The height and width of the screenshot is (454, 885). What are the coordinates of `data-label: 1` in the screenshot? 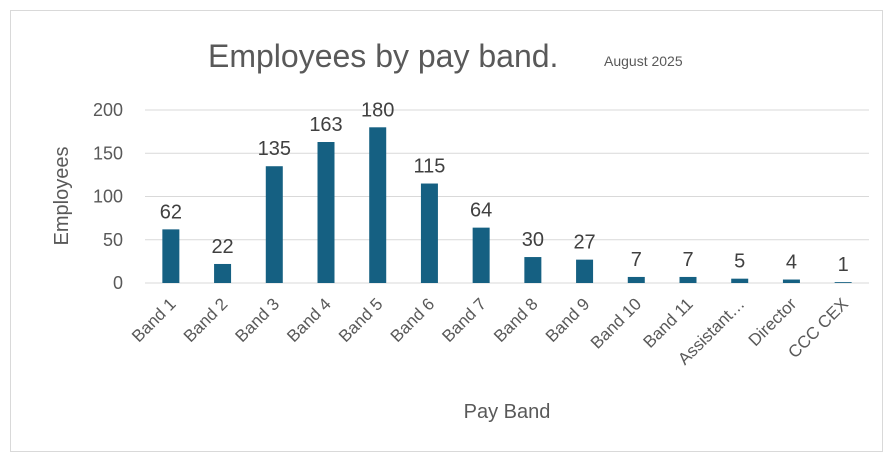 It's located at (843, 265).